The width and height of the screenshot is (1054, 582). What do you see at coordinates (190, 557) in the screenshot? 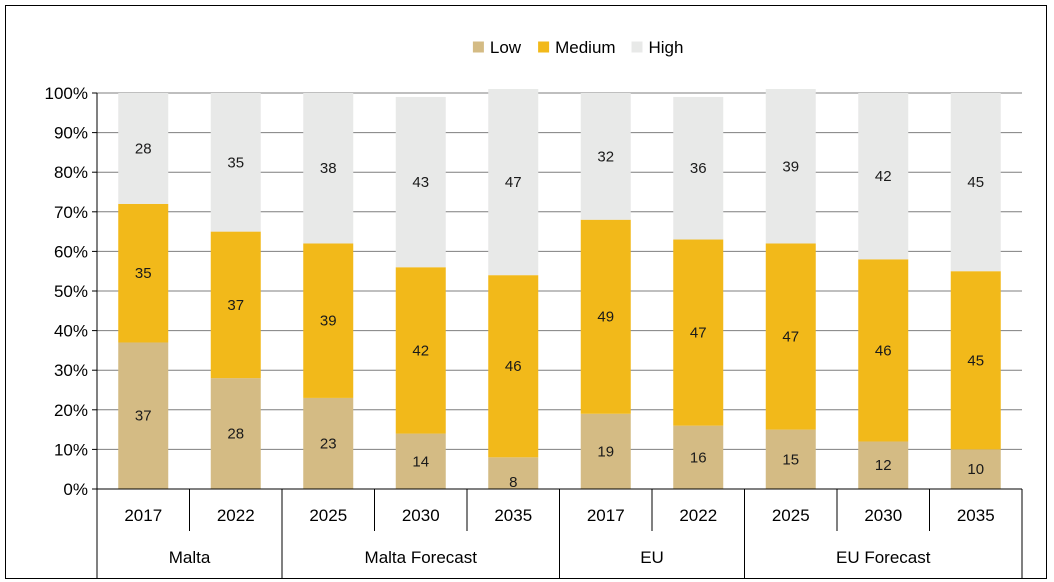
I see `x-group-label: Malta` at bounding box center [190, 557].